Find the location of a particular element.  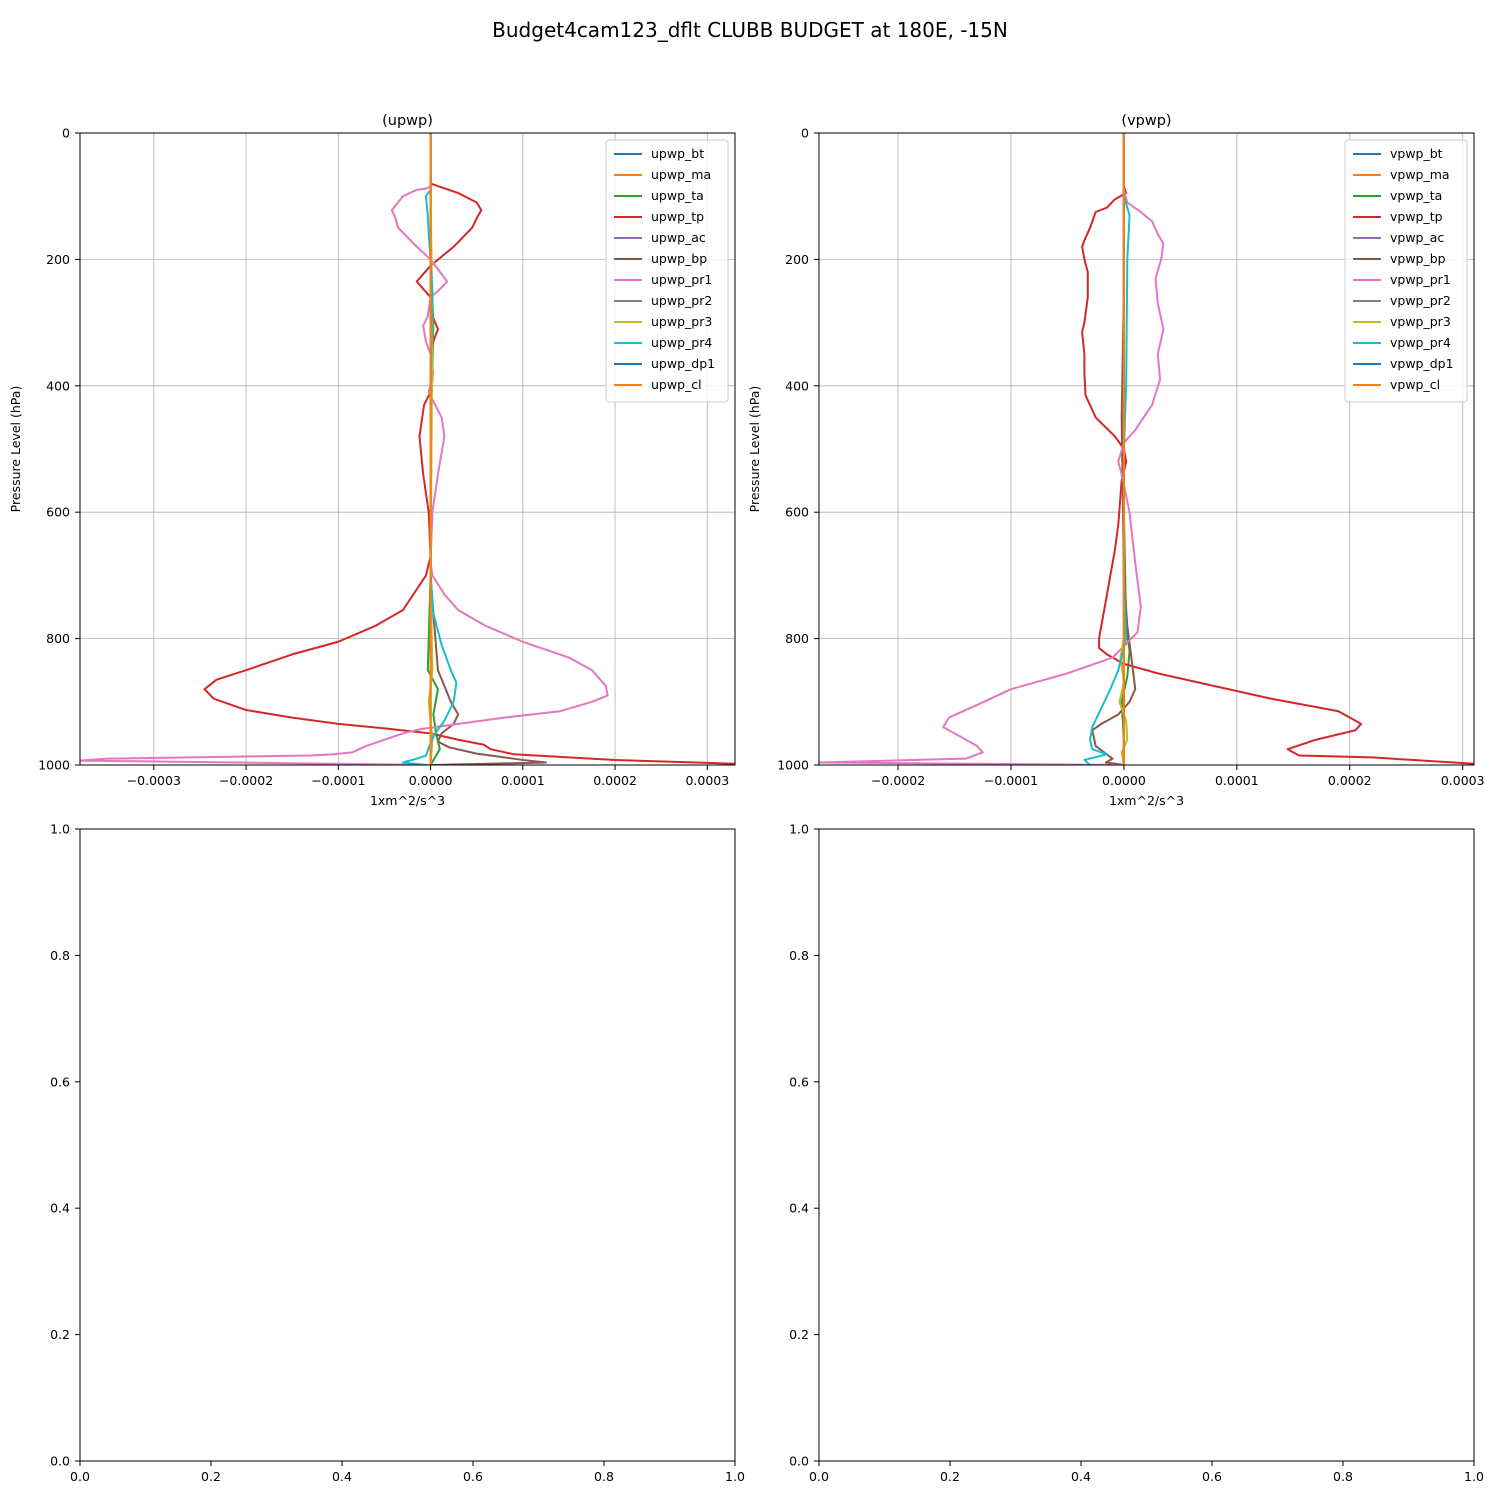

legend-entry-label: upwp_dp1 is located at coordinates (683, 363).